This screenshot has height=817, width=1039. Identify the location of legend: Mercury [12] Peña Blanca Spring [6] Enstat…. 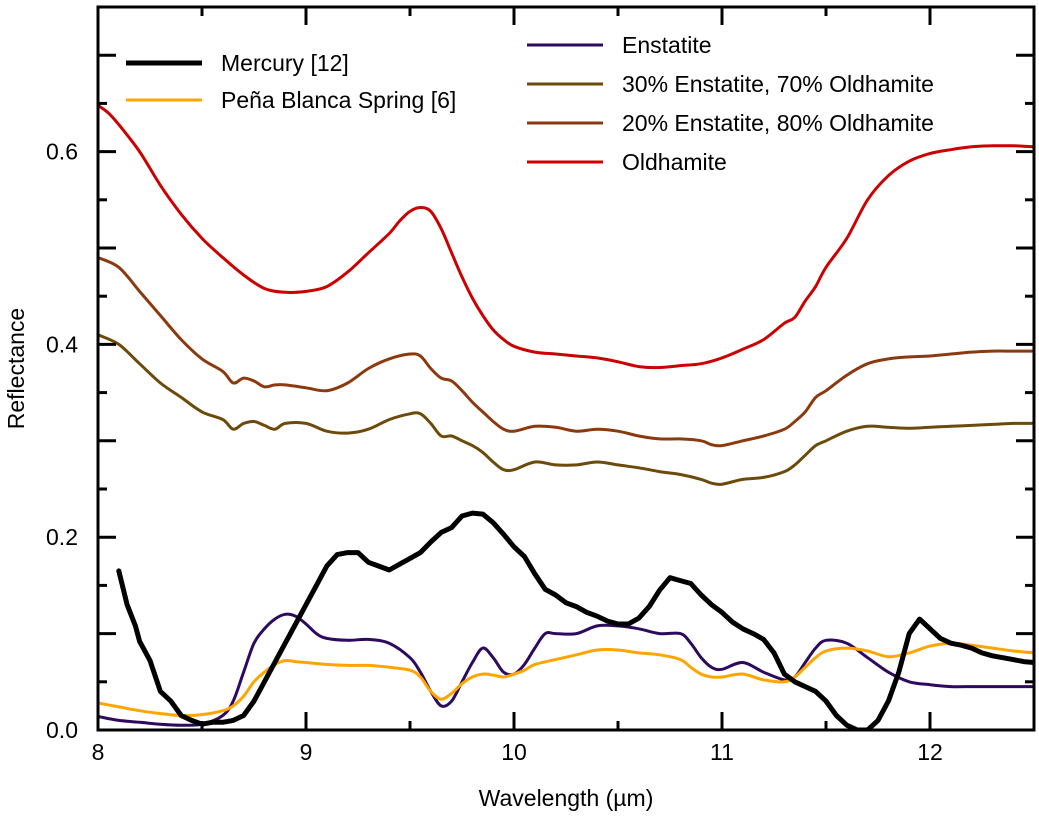
(530, 103).